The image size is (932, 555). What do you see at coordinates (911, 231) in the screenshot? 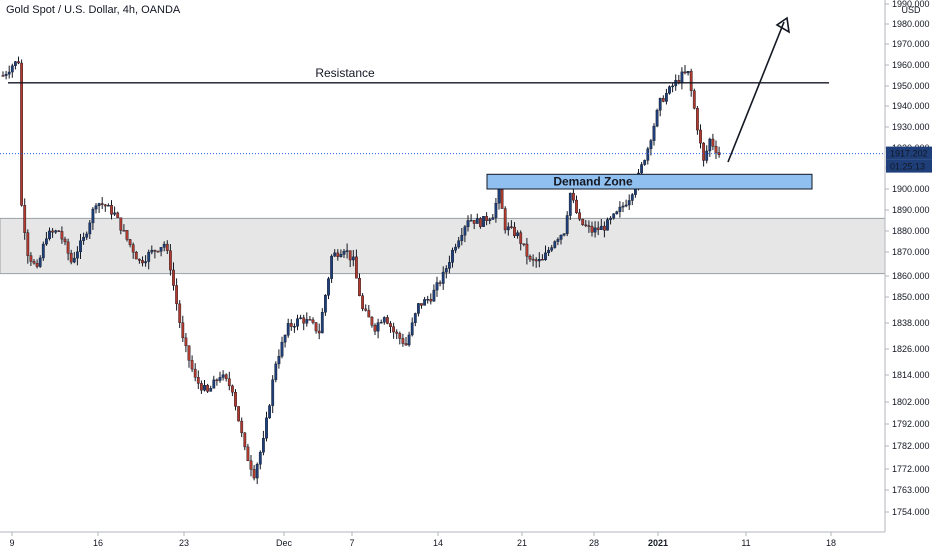
I see `y-tick-label: 1880.000` at bounding box center [911, 231].